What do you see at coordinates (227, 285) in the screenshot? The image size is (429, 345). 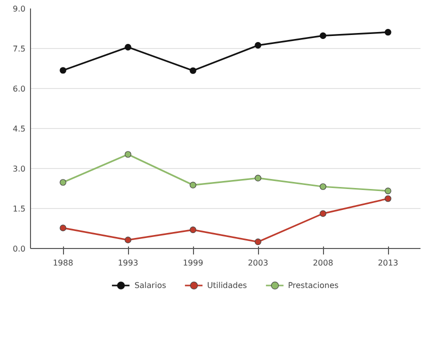 I see `legend-label: Utilidades` at bounding box center [227, 285].